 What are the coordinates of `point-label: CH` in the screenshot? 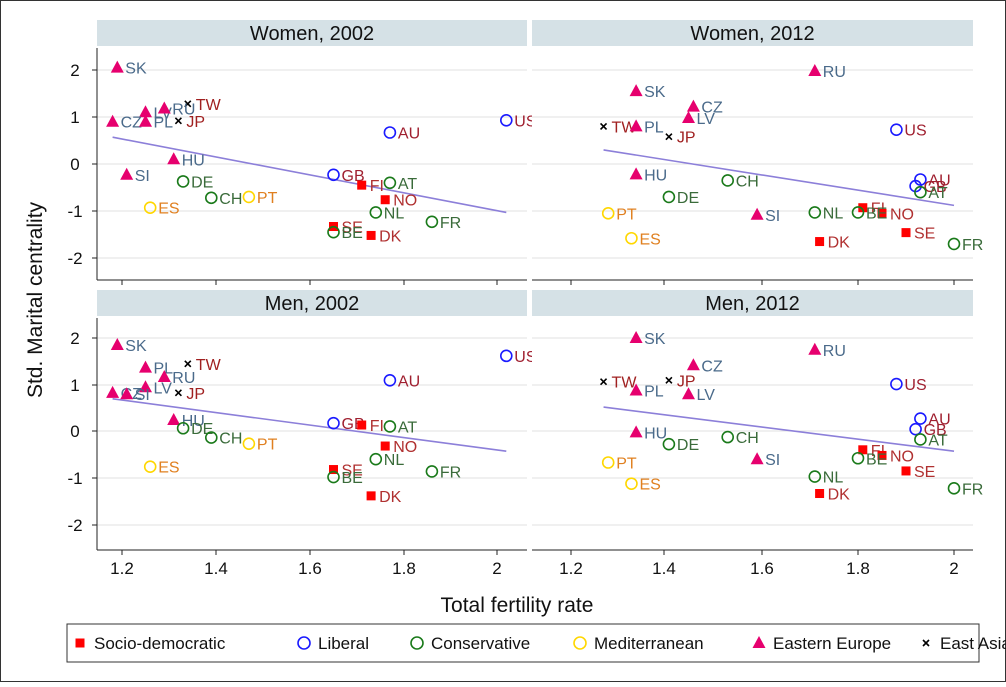 It's located at (747, 181).